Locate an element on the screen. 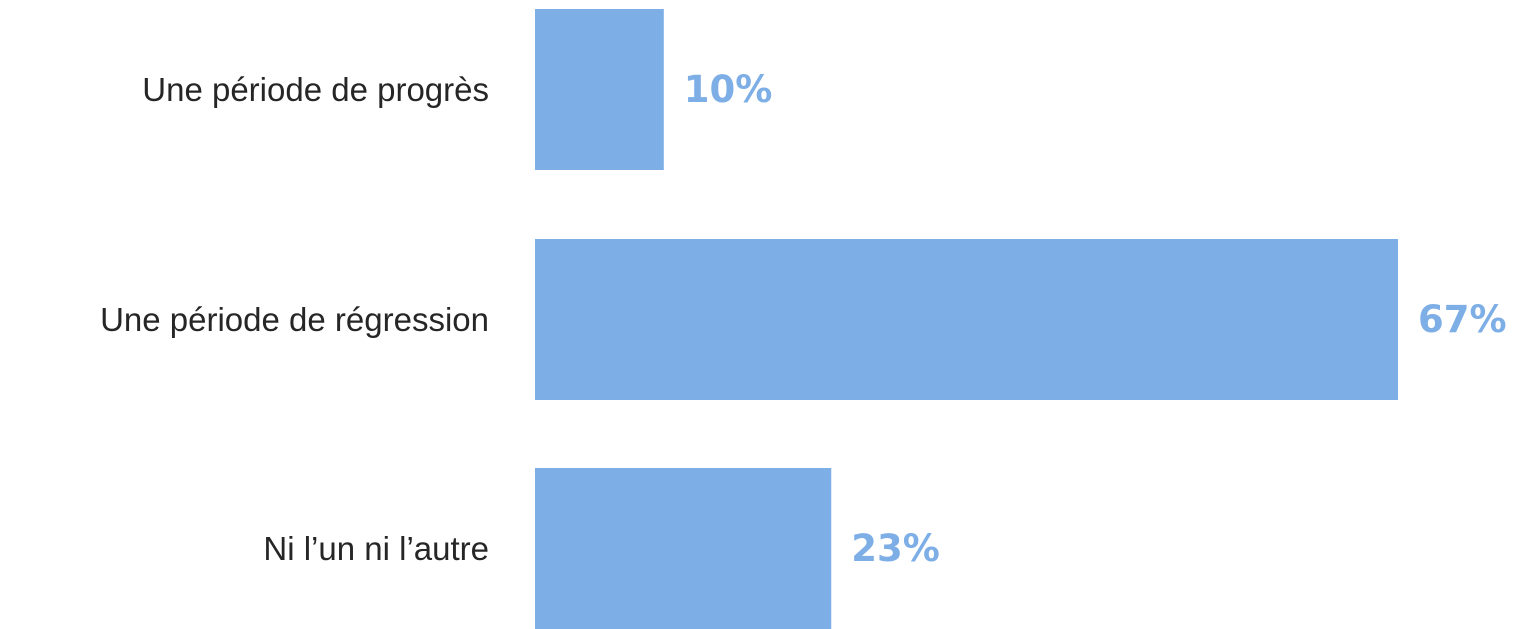 The image size is (1514, 629). bar-group: Ni l’un ni l’autre 23% is located at coordinates (601, 548).